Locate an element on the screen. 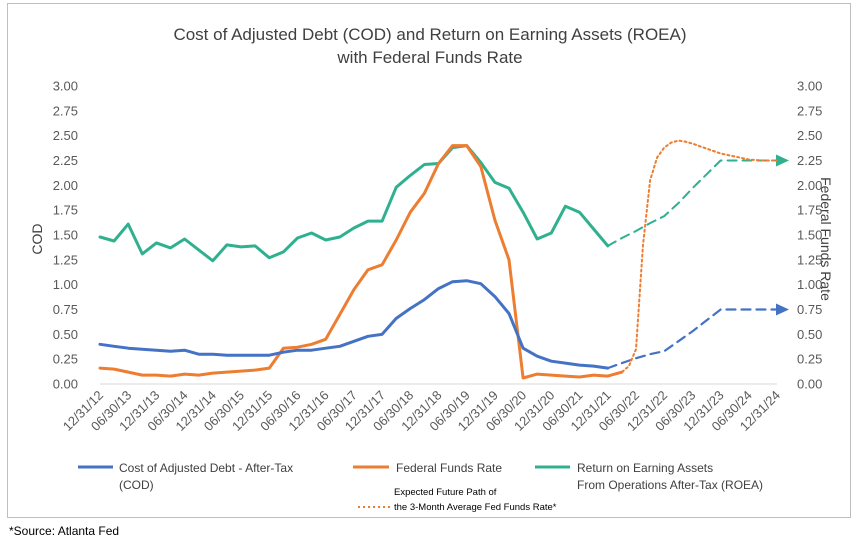  y-tick-label-left: 1.00 is located at coordinates (65, 284).